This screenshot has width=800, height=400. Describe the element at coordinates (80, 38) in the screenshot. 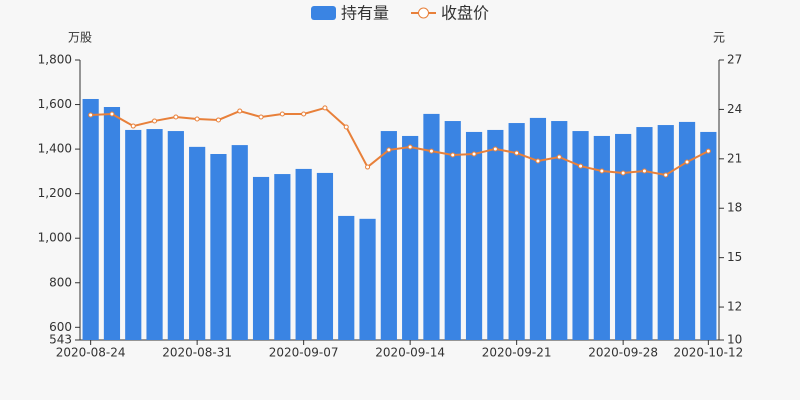

I see `y-unit: 万股` at that location.